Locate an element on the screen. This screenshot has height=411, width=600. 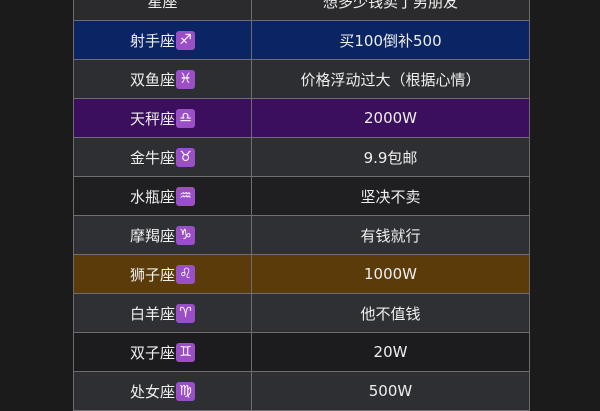
table-row: 水瓶座 ♒ 坚决不卖 is located at coordinates (301, 196).